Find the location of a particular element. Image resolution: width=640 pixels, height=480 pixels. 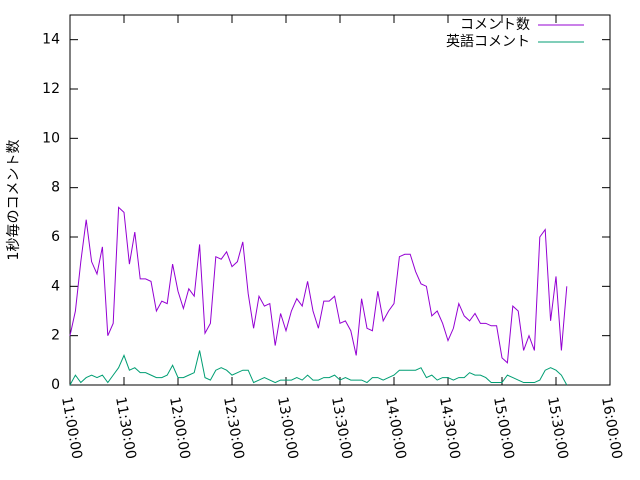

y-tick-label: 12 is located at coordinates (51, 89).